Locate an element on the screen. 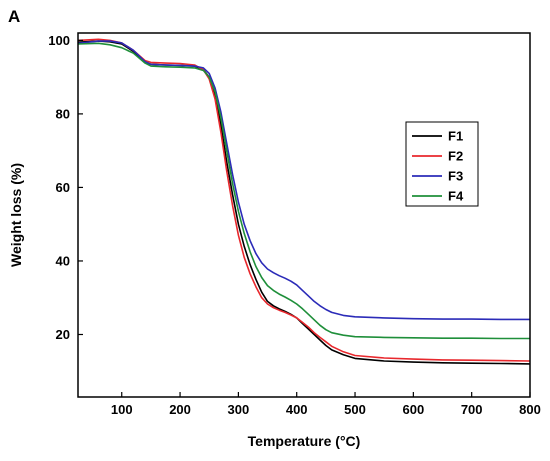 Image resolution: width=550 pixels, height=461 pixels. x-axis-title: Temperature (°C) is located at coordinates (304, 441).